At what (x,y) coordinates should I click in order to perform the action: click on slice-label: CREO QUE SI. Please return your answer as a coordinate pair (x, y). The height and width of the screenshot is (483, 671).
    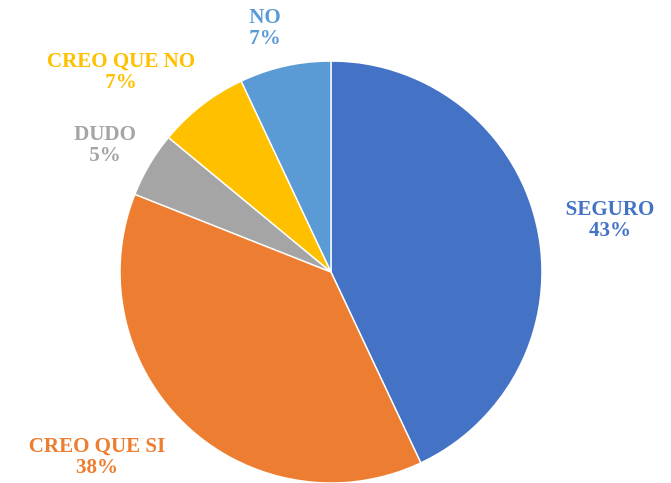
    Looking at the image, I should click on (97, 445).